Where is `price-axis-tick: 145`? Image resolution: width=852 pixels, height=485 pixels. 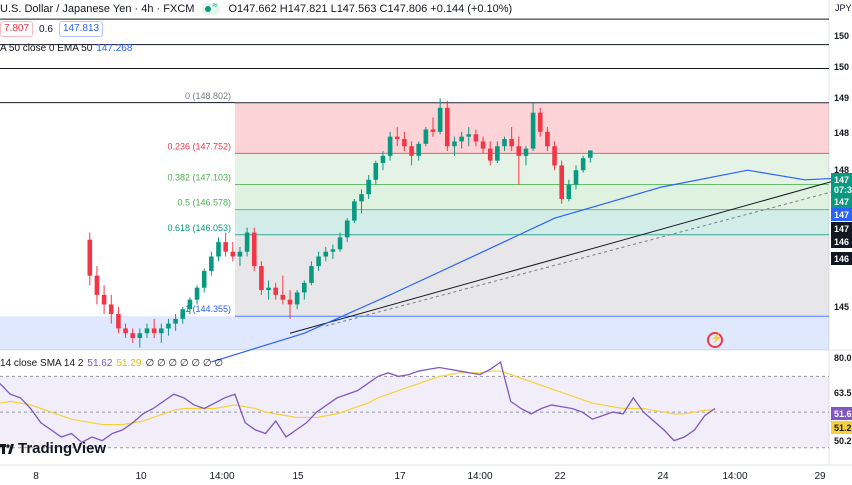 price-axis-tick: 145 is located at coordinates (841, 307).